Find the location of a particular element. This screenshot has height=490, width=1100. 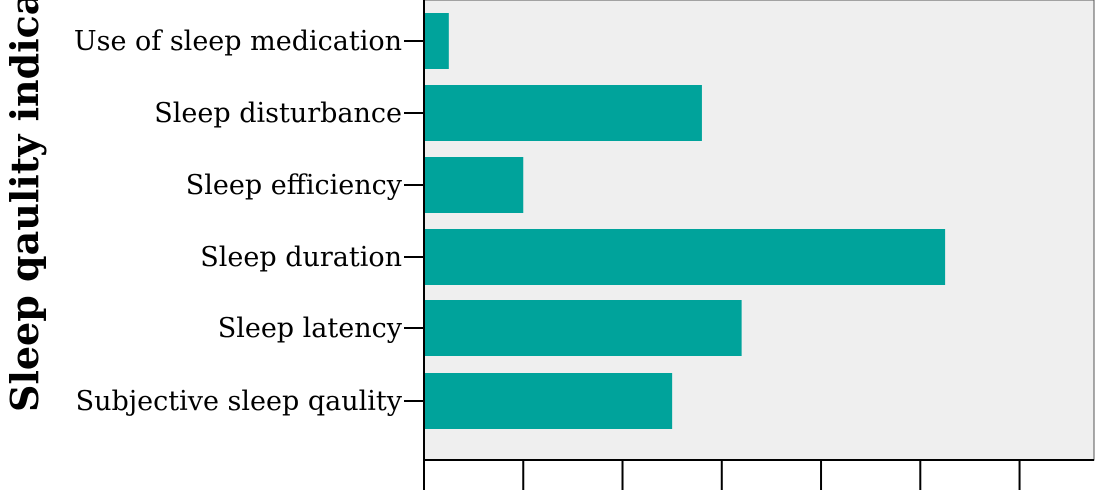

category-label-2: Sleep efficiency is located at coordinates (294, 185).